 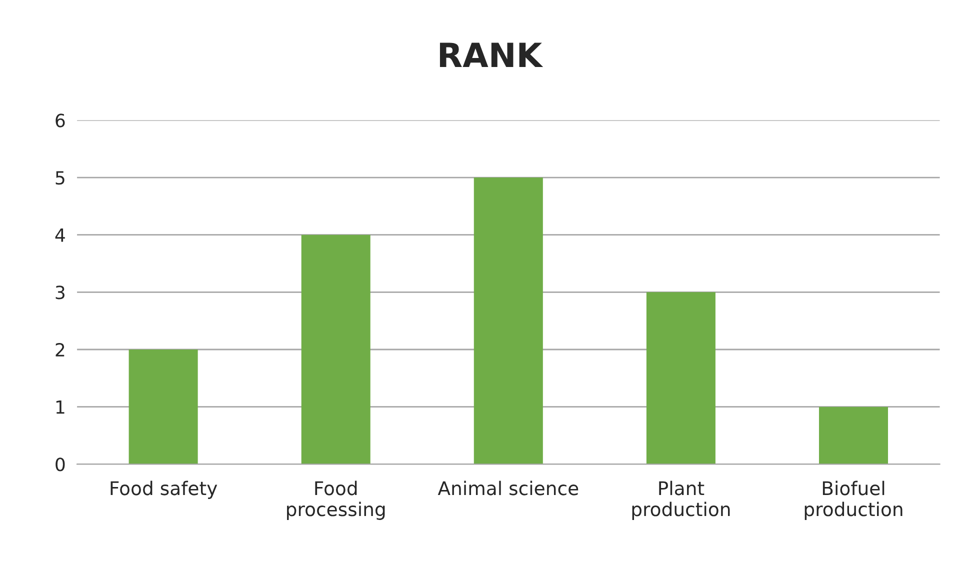 I want to click on chart-title: RANK, so click(x=492, y=54).